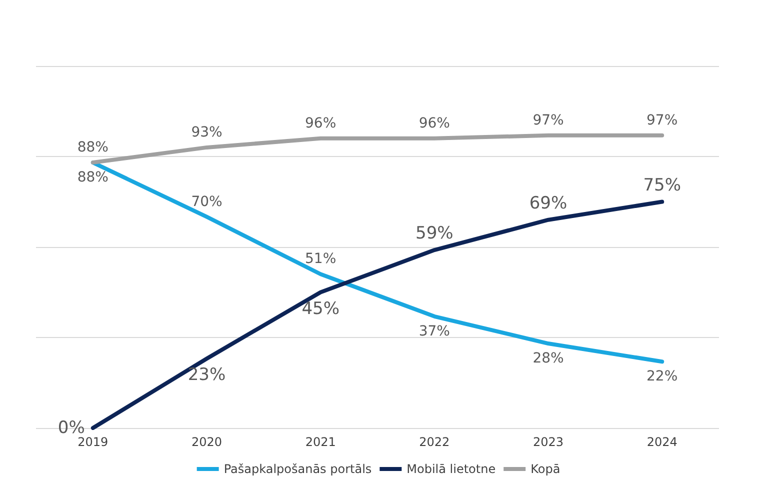  I want to click on x-tick-label: 2020, so click(206, 442).